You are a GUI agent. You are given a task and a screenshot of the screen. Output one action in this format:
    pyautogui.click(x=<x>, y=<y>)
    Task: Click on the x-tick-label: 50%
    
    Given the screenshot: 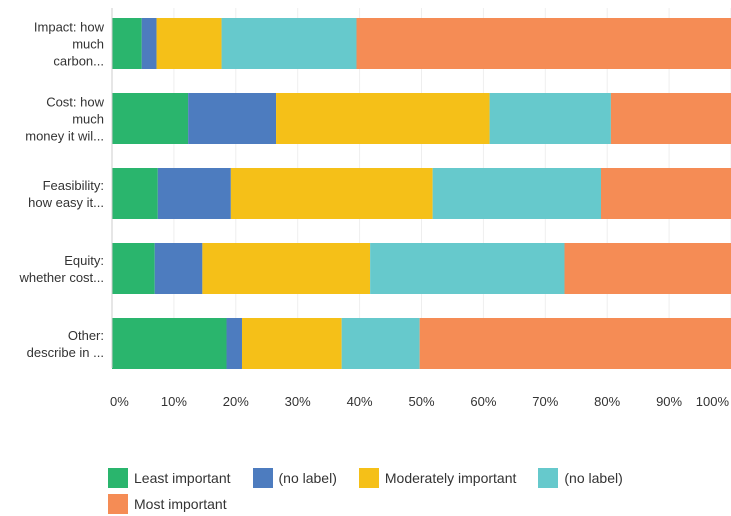 What is the action you would take?
    pyautogui.click(x=421, y=401)
    